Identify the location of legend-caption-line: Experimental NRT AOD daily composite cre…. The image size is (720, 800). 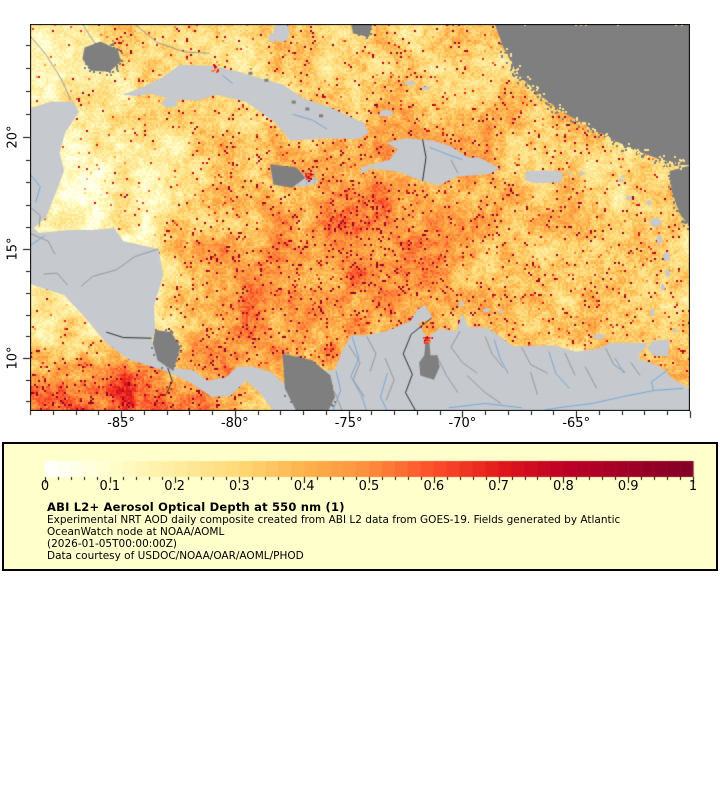
(334, 520).